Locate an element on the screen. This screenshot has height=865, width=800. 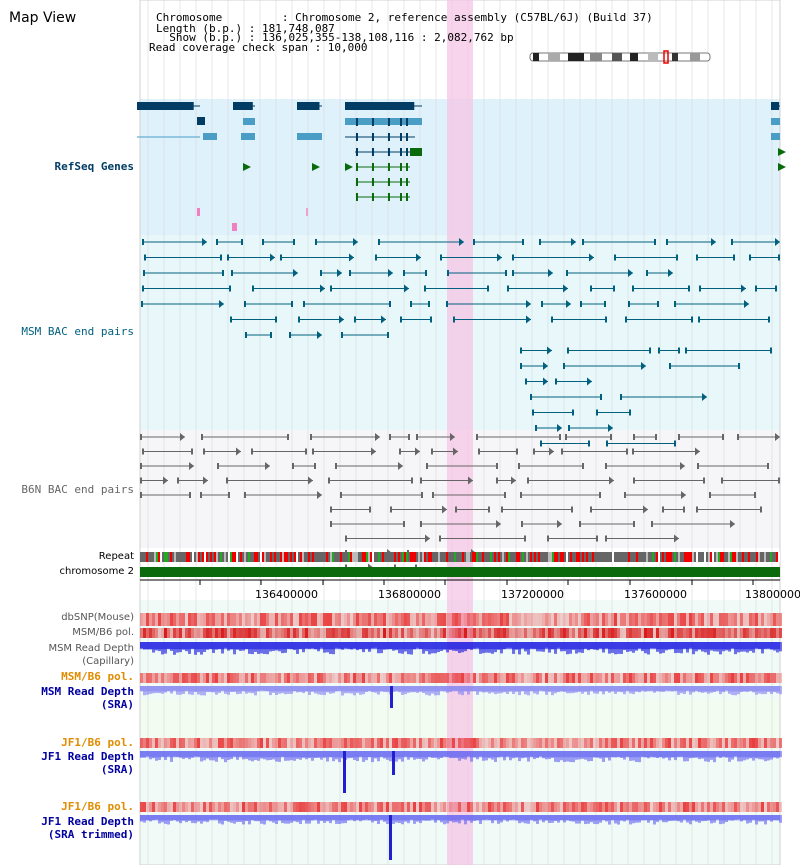
msm-bac-label: MSM BAC end pairs is located at coordinates (77, 331).